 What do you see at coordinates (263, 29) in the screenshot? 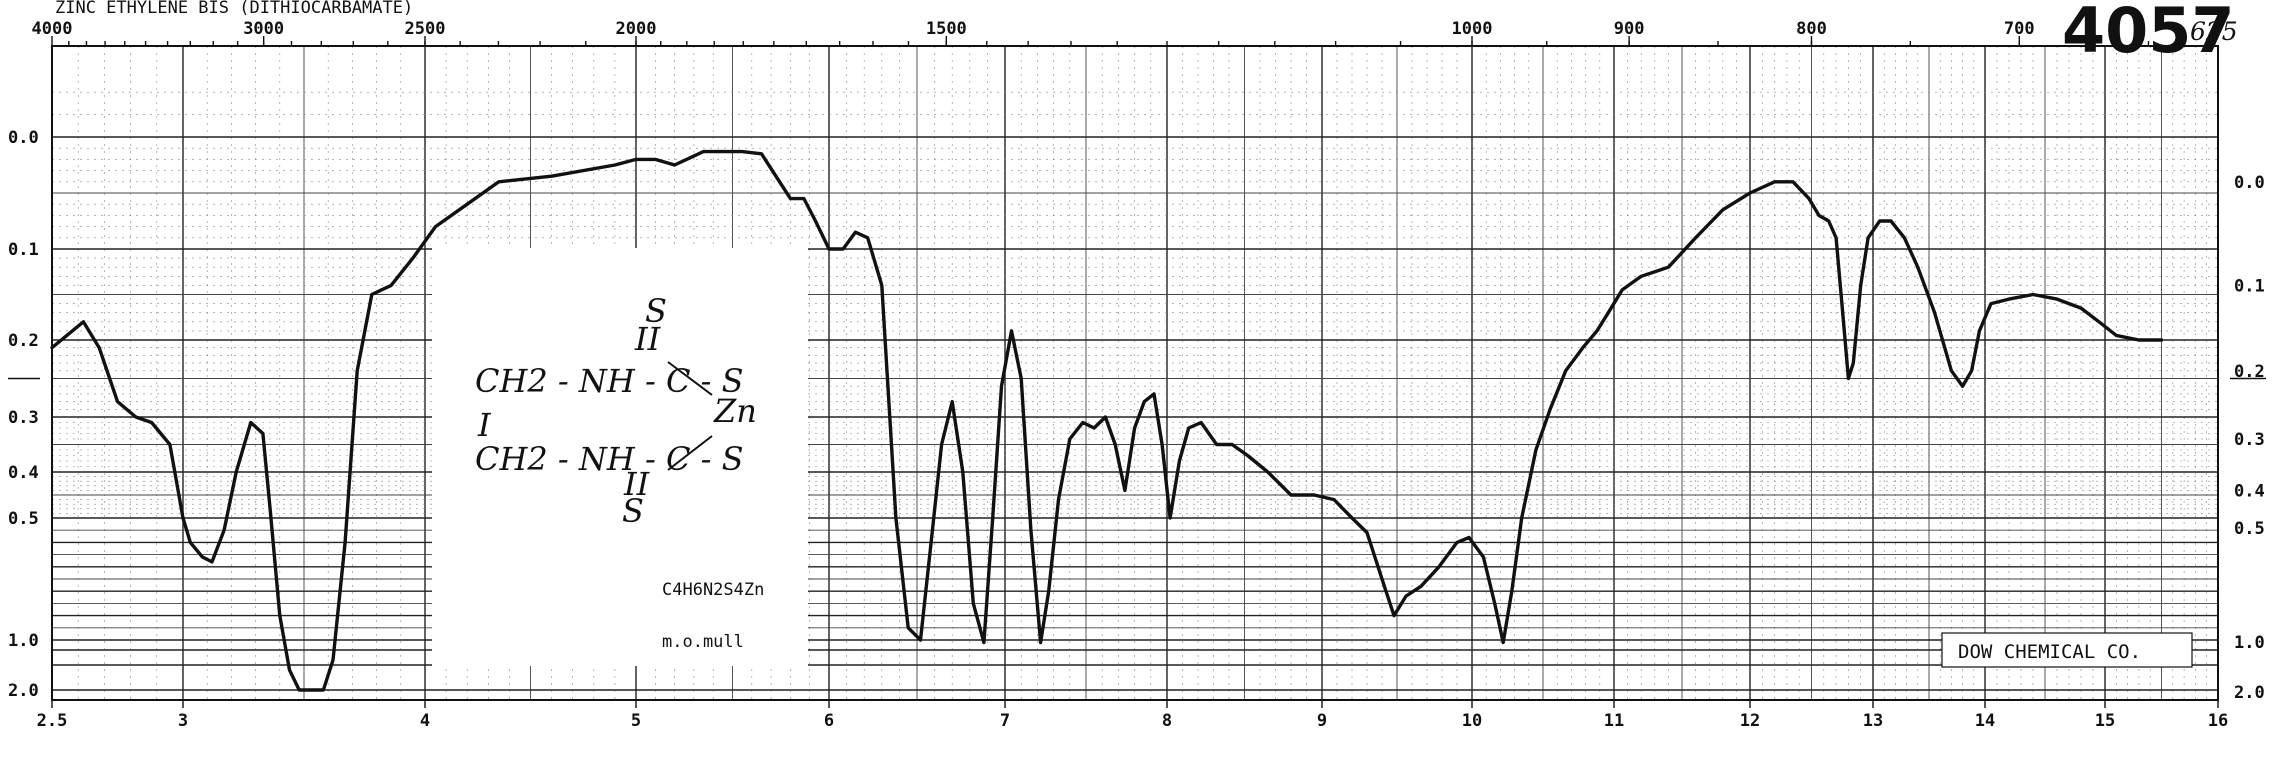
I see `x-top-axis-tick-label: 3000` at bounding box center [263, 29].